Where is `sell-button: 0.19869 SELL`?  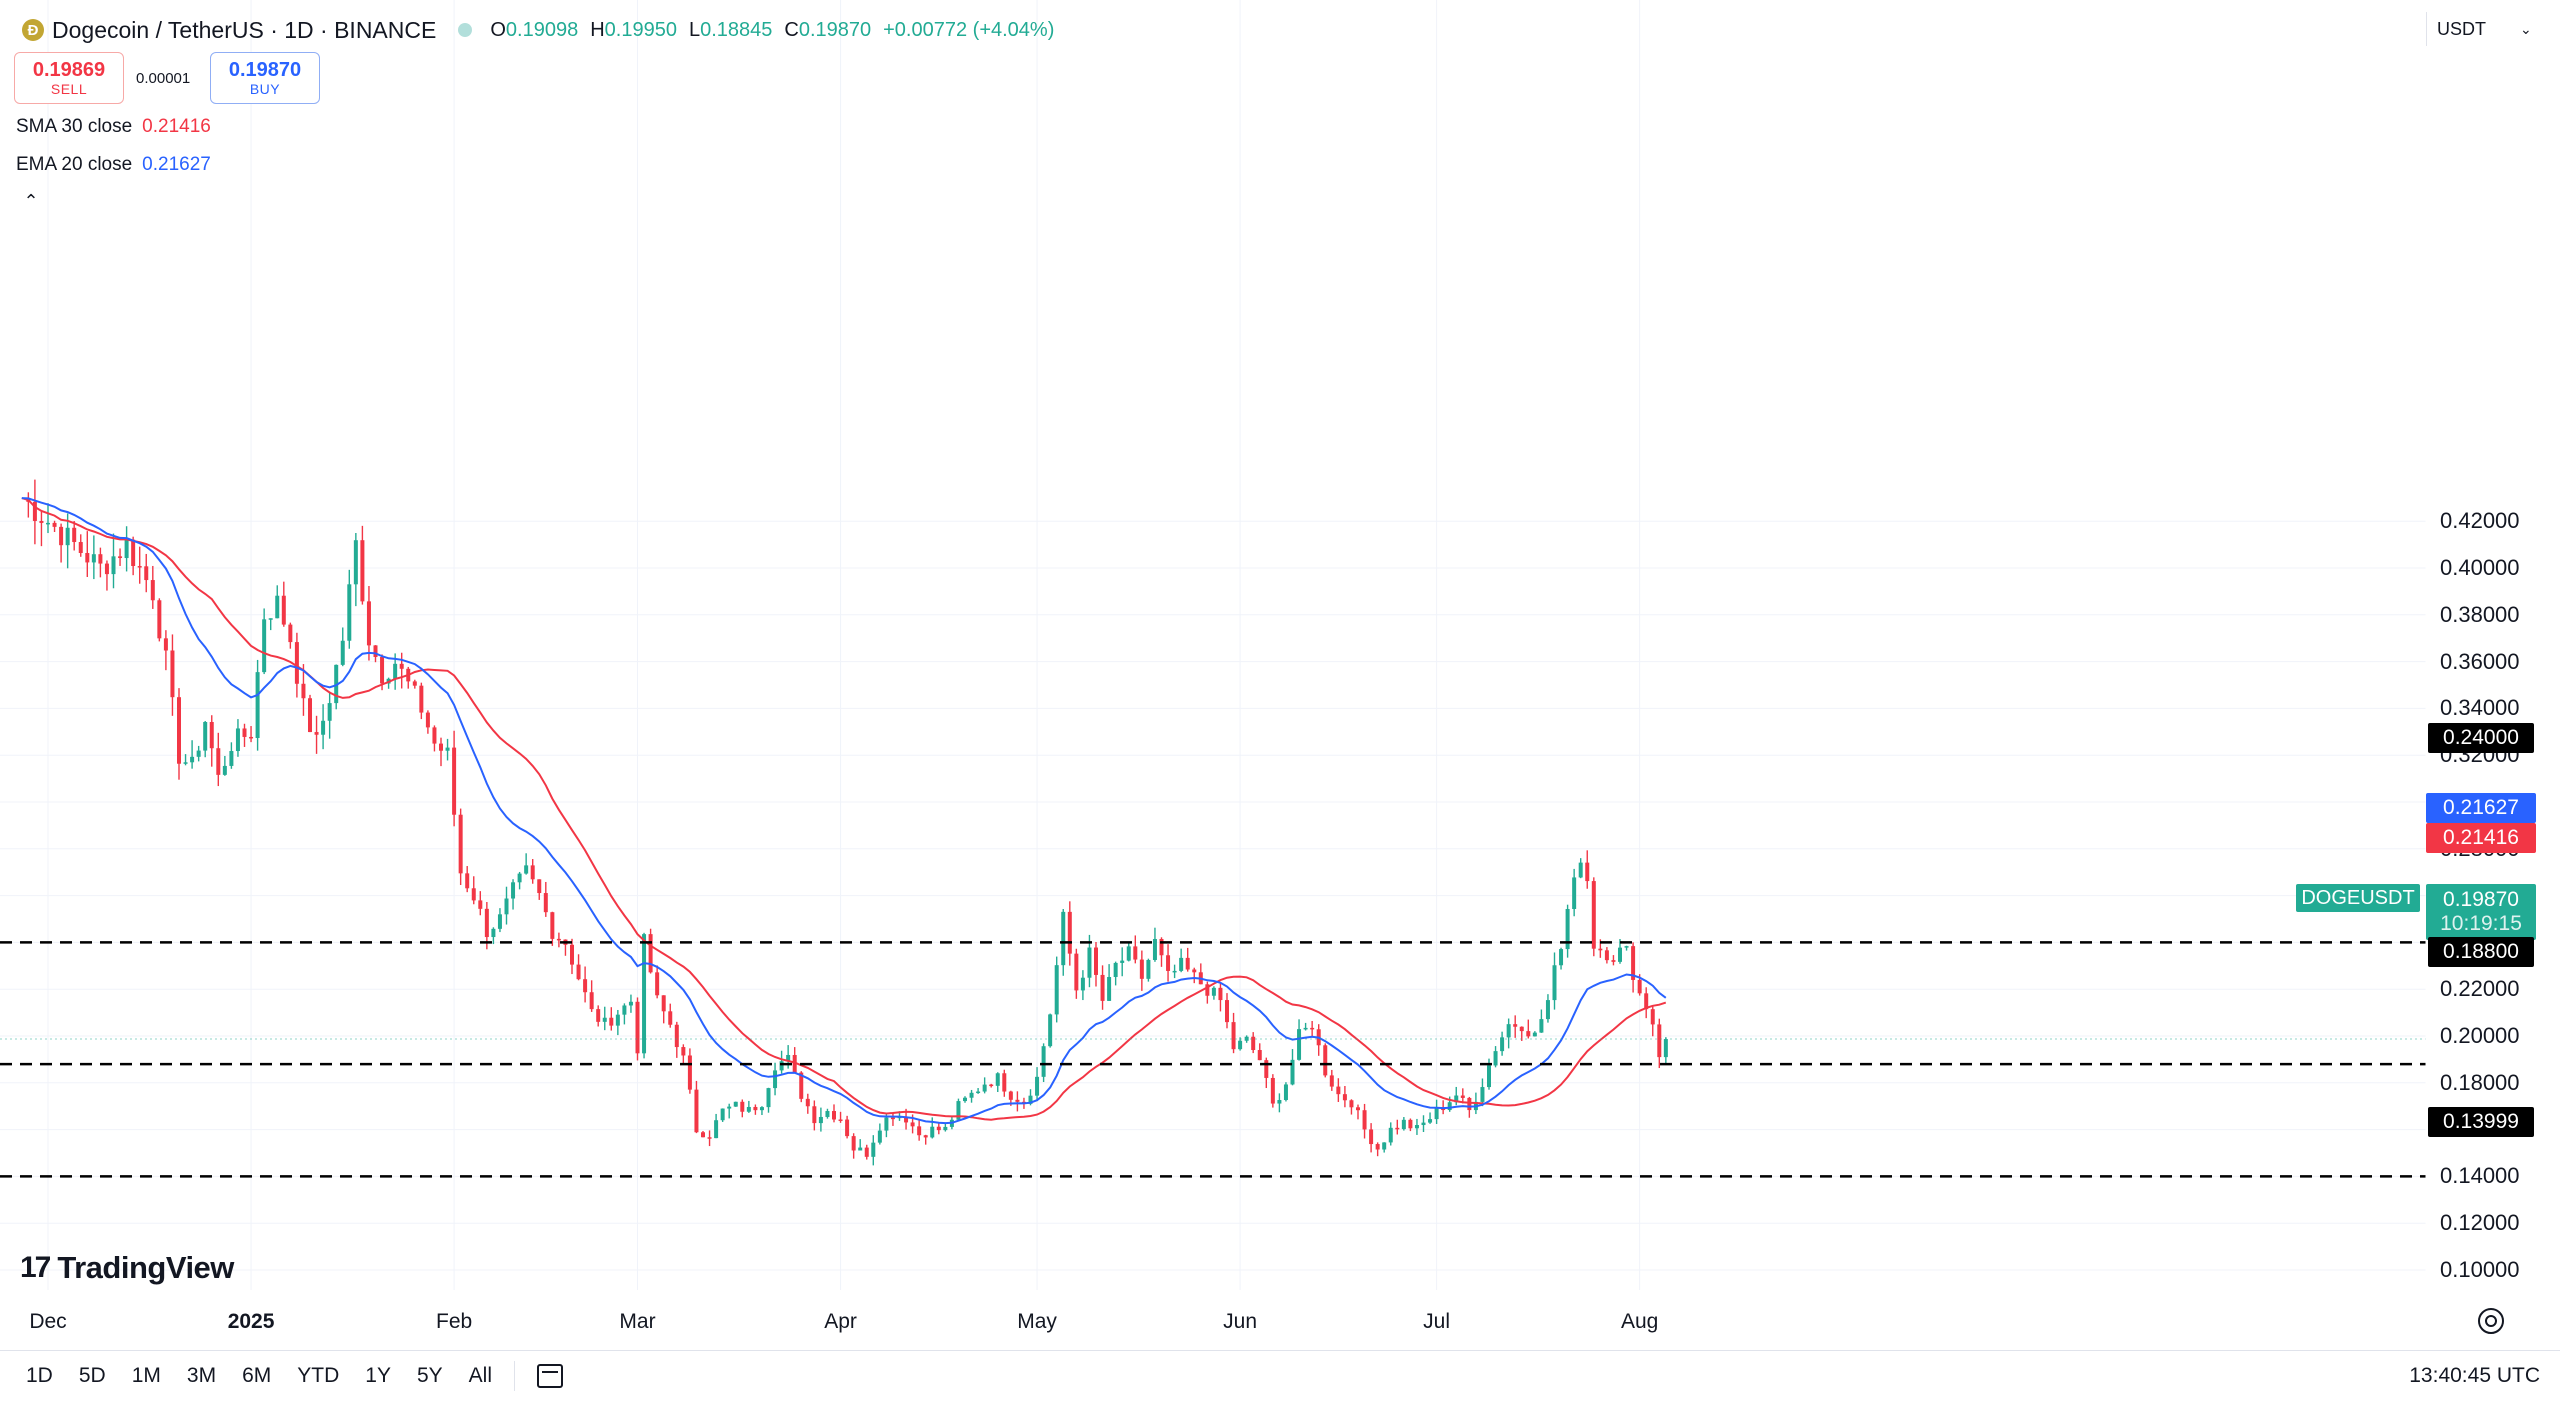
sell-button: 0.19869 SELL is located at coordinates (69, 78).